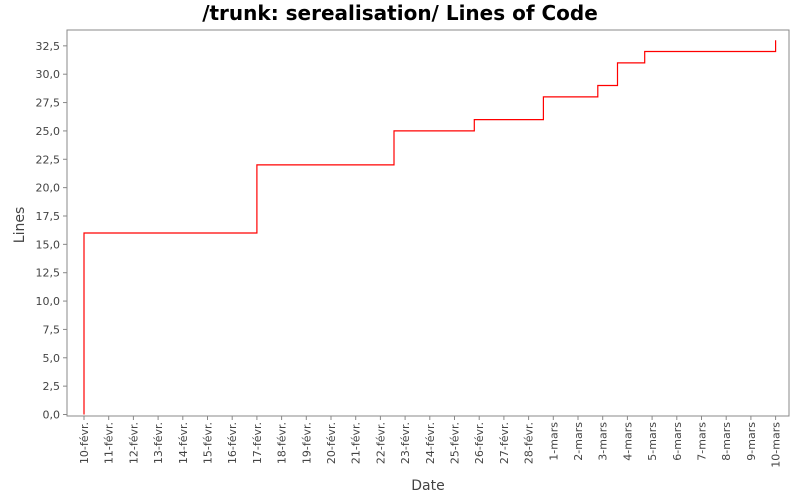  What do you see at coordinates (183, 443) in the screenshot?
I see `x-tick-label: 14-févr.` at bounding box center [183, 443].